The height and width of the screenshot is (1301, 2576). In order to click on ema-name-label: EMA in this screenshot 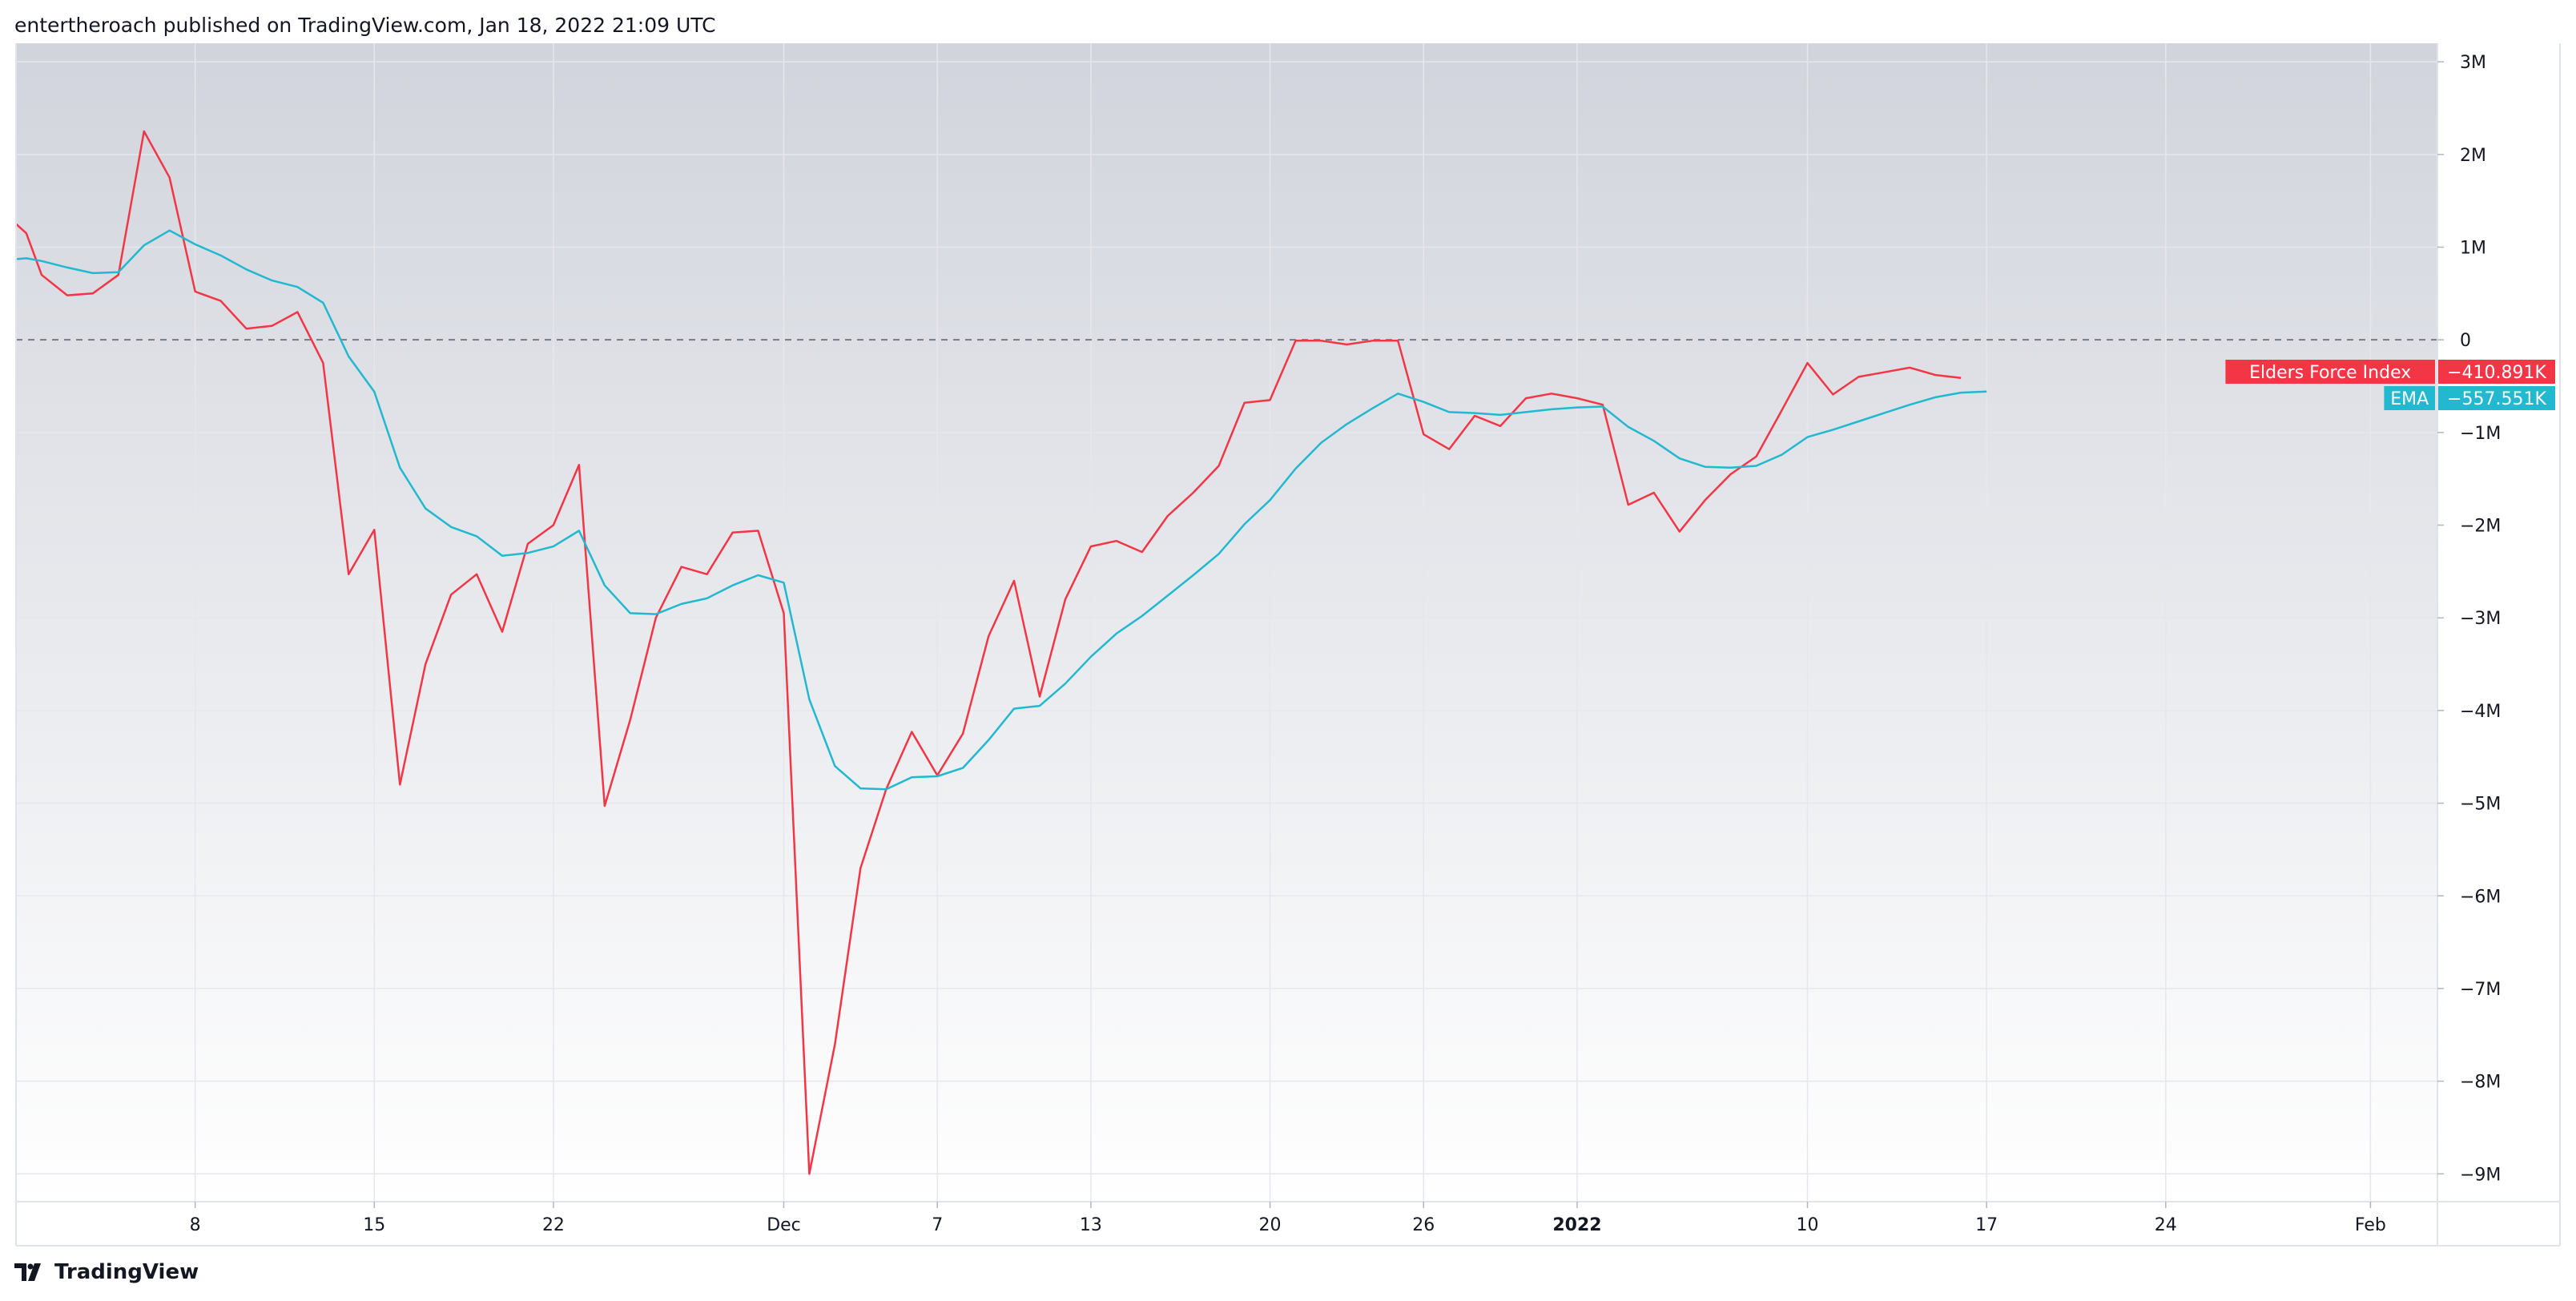, I will do `click(2409, 399)`.